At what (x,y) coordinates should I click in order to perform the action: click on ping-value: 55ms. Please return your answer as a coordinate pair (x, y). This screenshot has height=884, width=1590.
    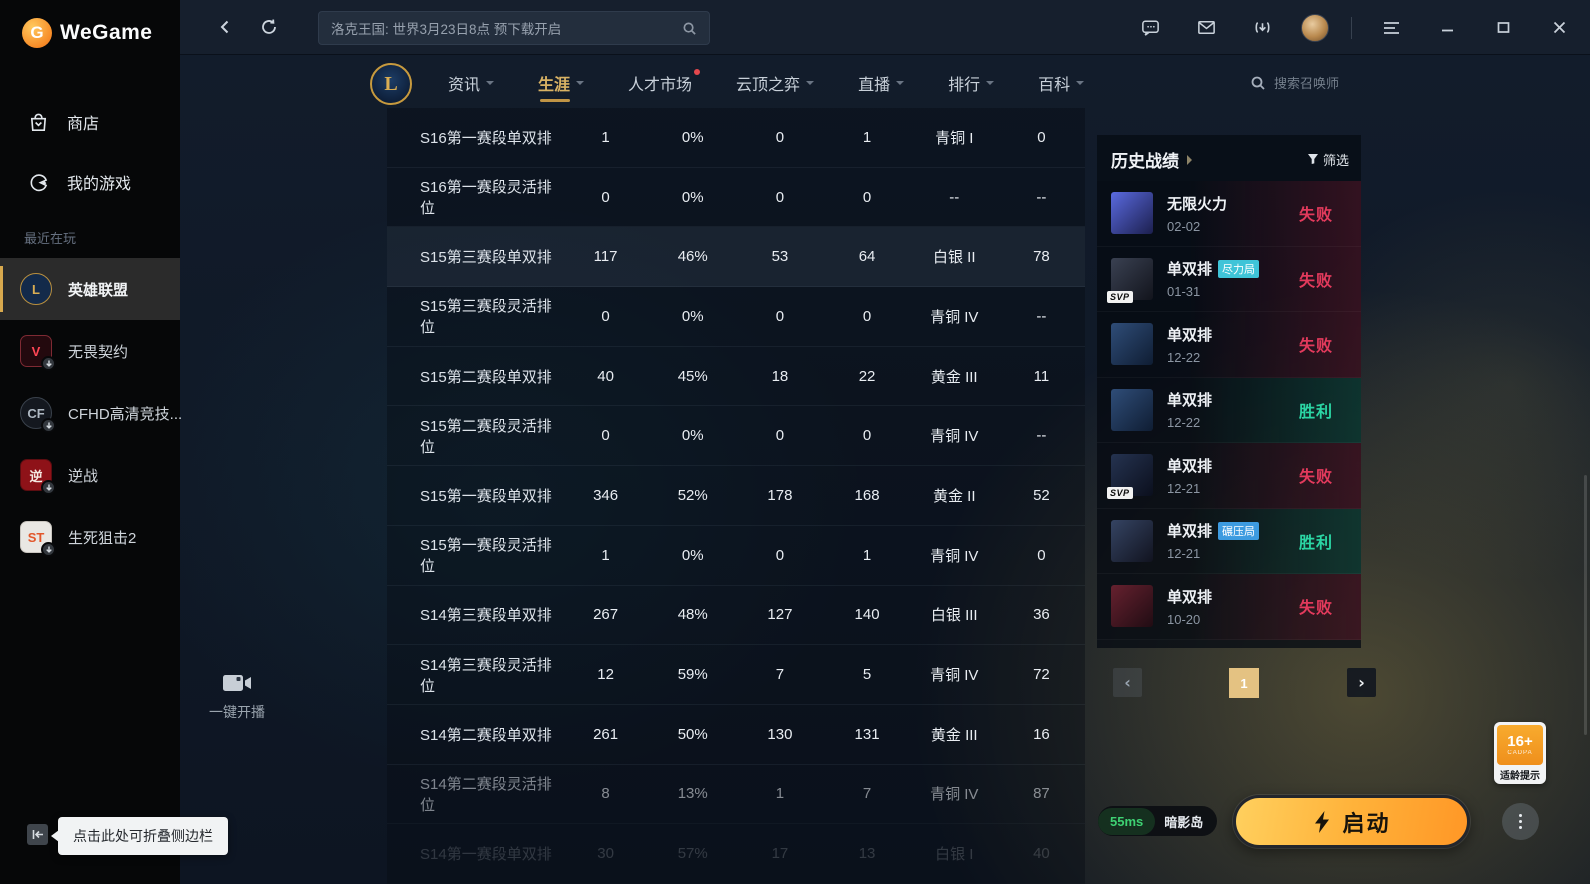
    Looking at the image, I should click on (1127, 821).